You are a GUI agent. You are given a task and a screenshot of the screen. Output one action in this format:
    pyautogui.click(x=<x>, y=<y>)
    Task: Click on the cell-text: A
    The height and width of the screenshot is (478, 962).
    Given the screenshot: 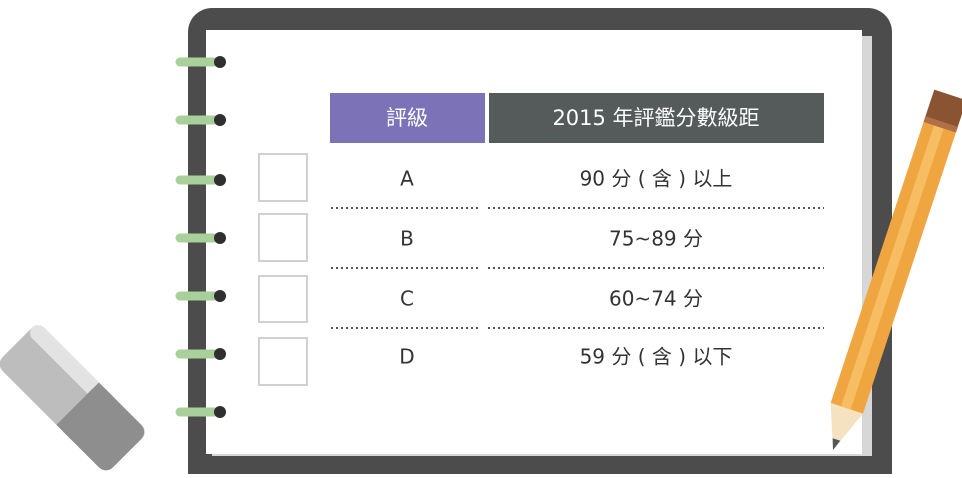 What is the action you would take?
    pyautogui.click(x=407, y=179)
    